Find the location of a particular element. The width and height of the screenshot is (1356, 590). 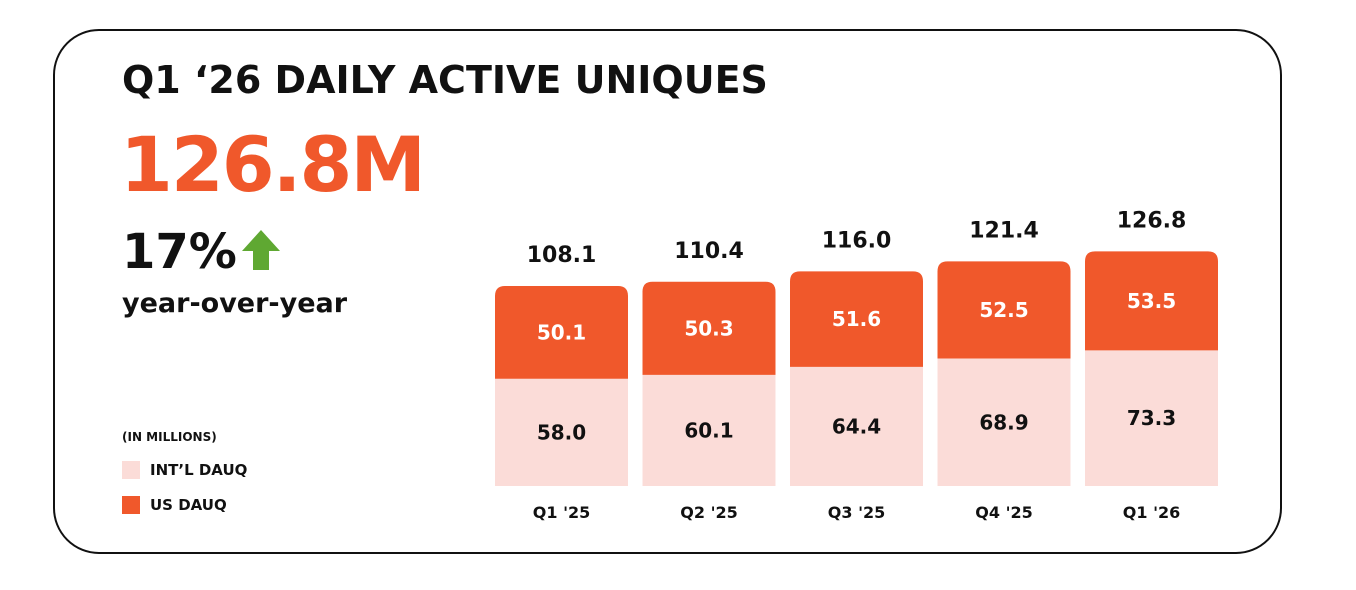

page-title: Q1 ‘26 DAILY ACTIVE UNIQUES is located at coordinates (445, 80).